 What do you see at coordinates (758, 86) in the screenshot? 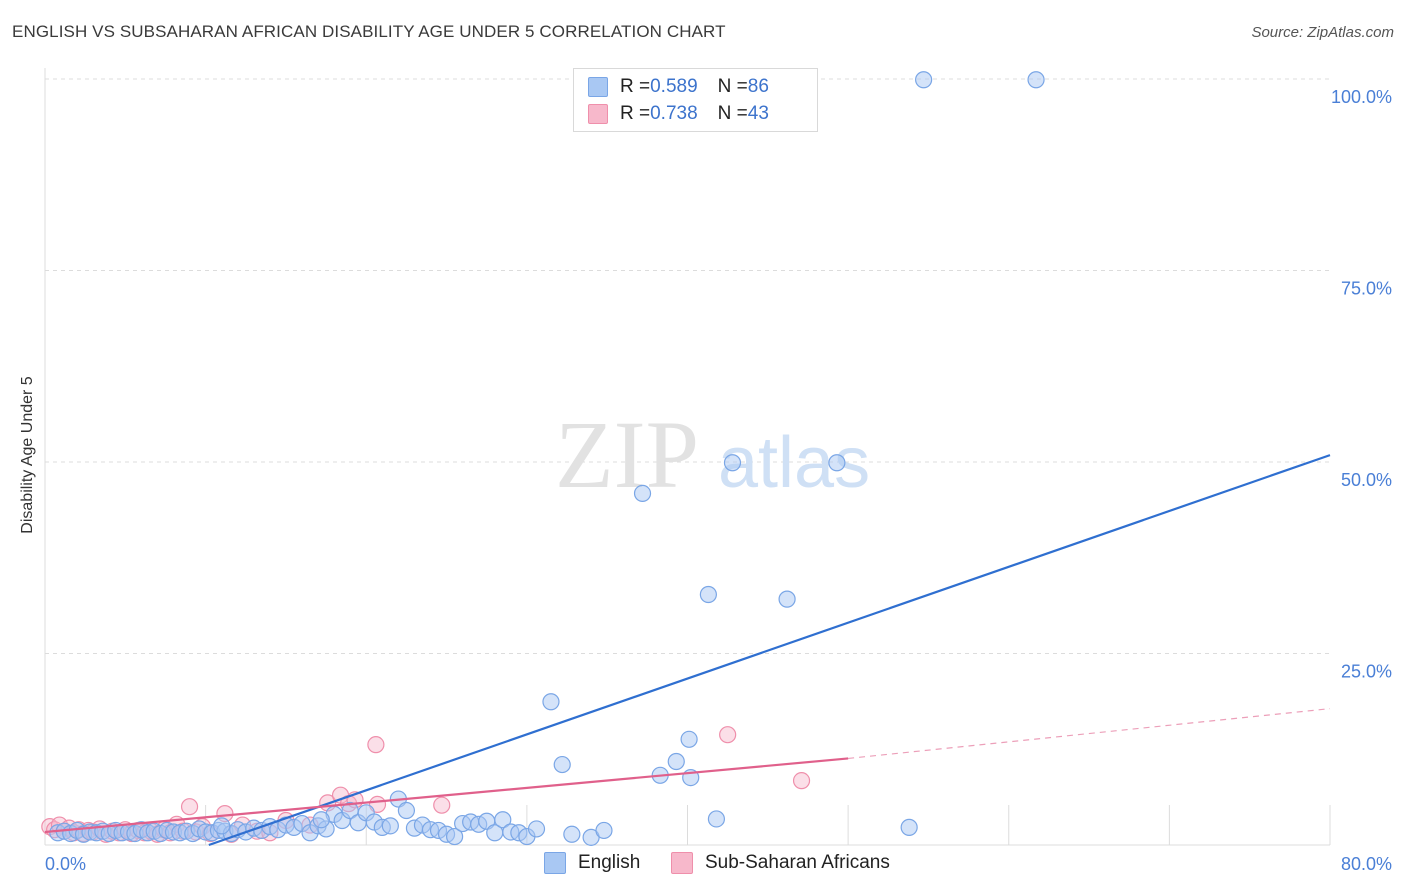
I see `legend-n-value: 86` at bounding box center [758, 86].